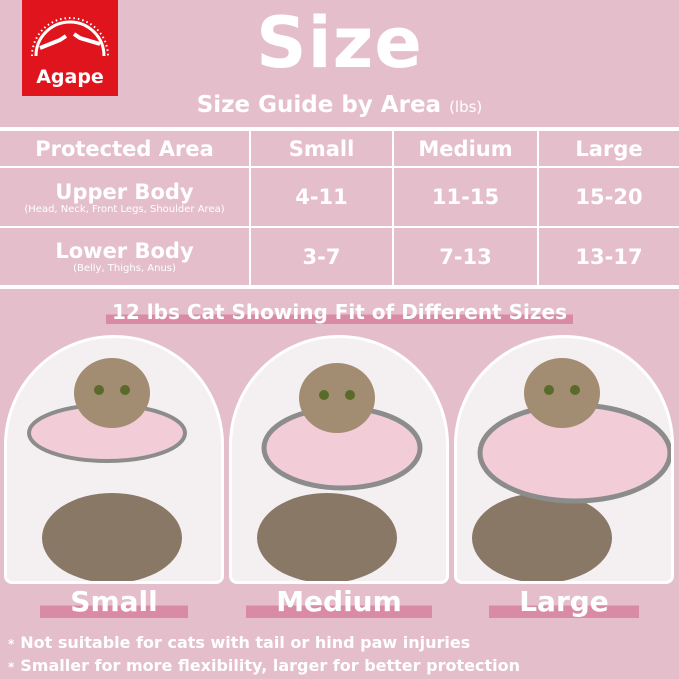  What do you see at coordinates (125, 148) in the screenshot?
I see `header-cell: Protected Area` at bounding box center [125, 148].